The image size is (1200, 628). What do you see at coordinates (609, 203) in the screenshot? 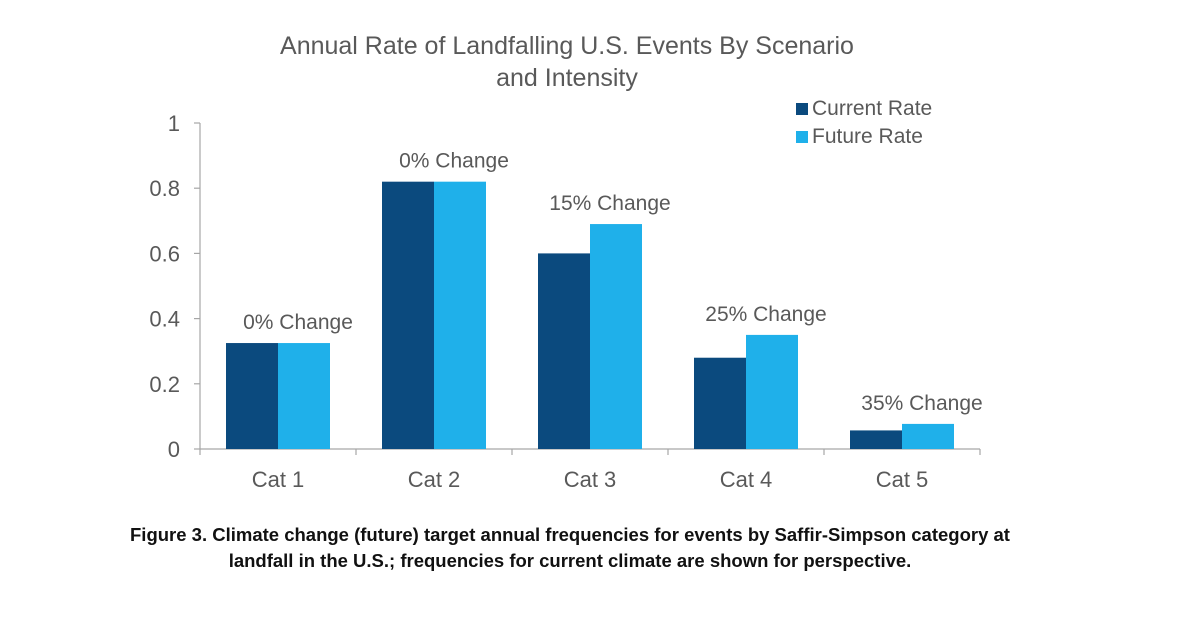
I see `change-annotation: 15% Change` at bounding box center [609, 203].